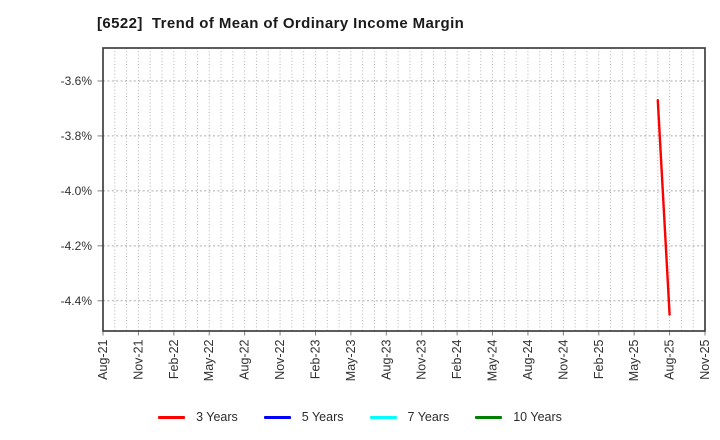  What do you see at coordinates (277, 417) in the screenshot?
I see `legend-line-swatch-5-years` at bounding box center [277, 417].